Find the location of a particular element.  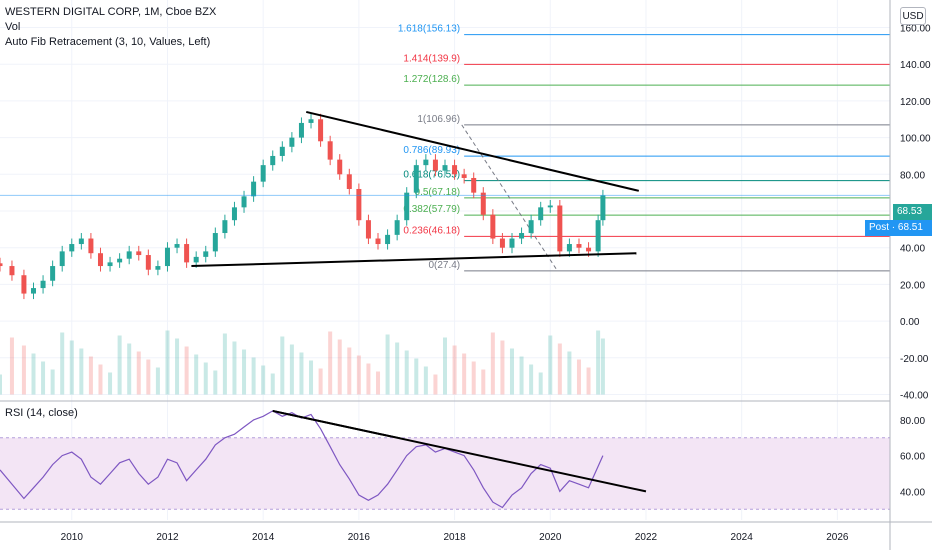

time-tick-label: 2012 is located at coordinates (167, 537).